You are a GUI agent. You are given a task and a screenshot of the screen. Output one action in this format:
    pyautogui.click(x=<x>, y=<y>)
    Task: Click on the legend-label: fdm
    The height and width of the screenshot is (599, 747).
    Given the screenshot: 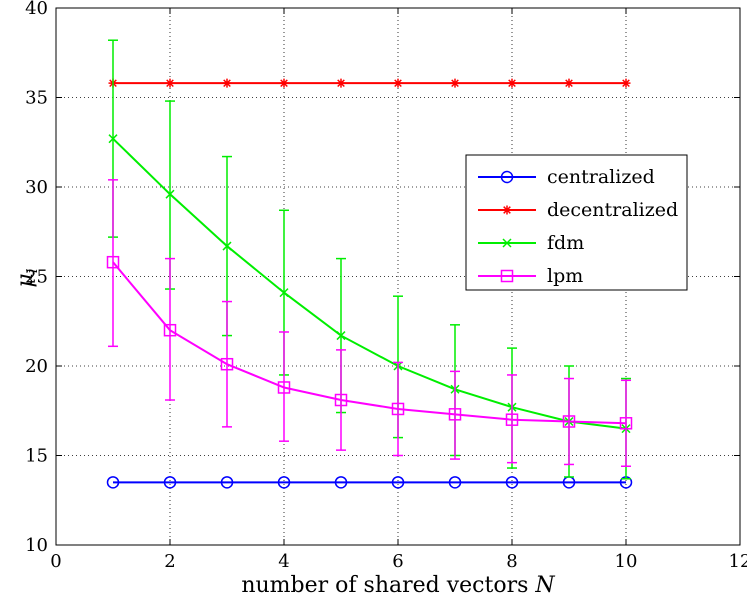 What is the action you would take?
    pyautogui.click(x=565, y=243)
    